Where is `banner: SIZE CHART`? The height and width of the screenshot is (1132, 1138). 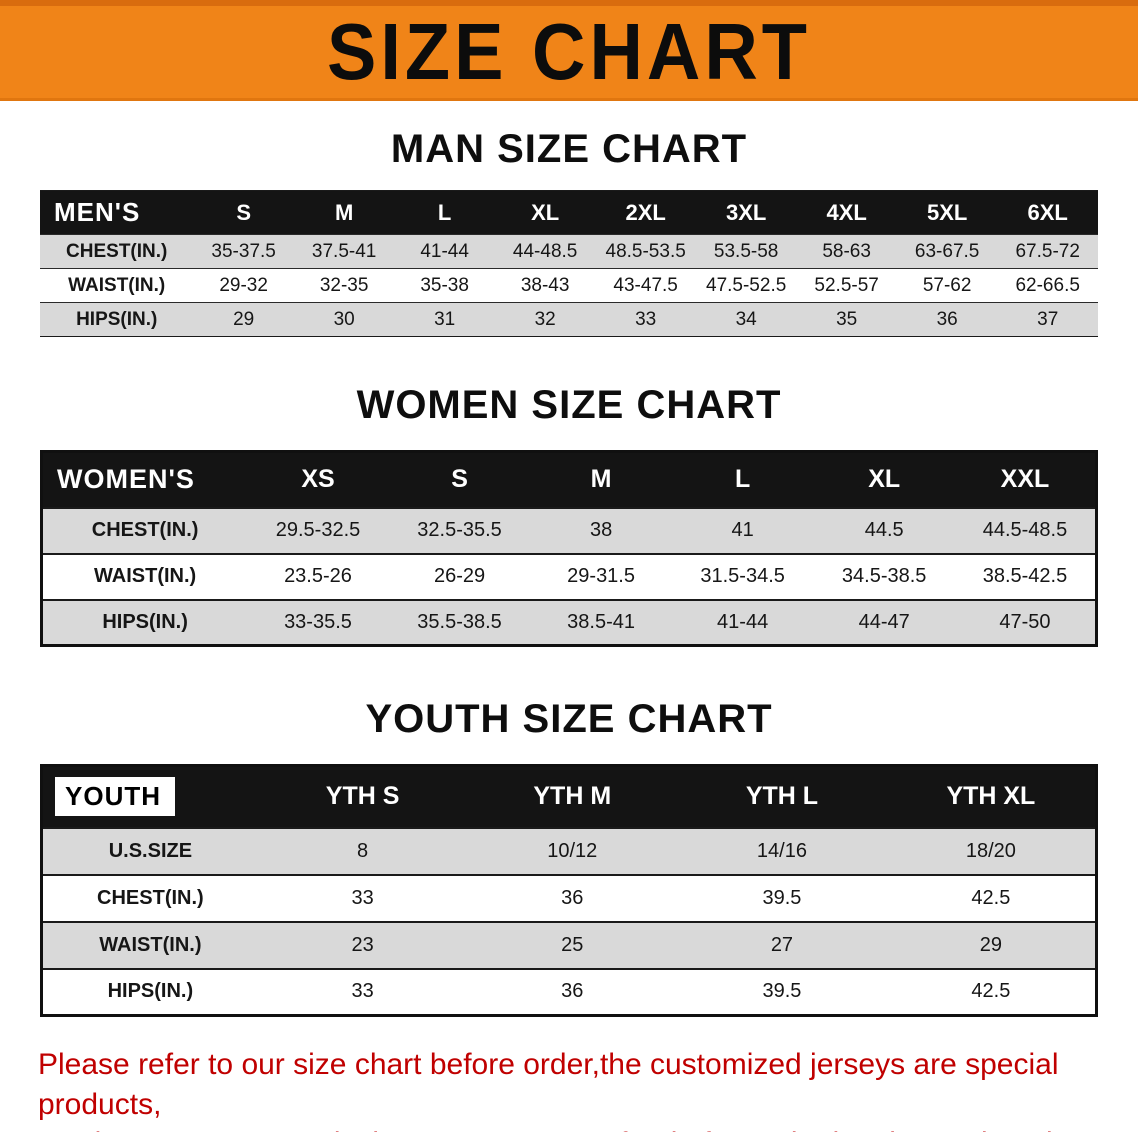 banner: SIZE CHART is located at coordinates (569, 50).